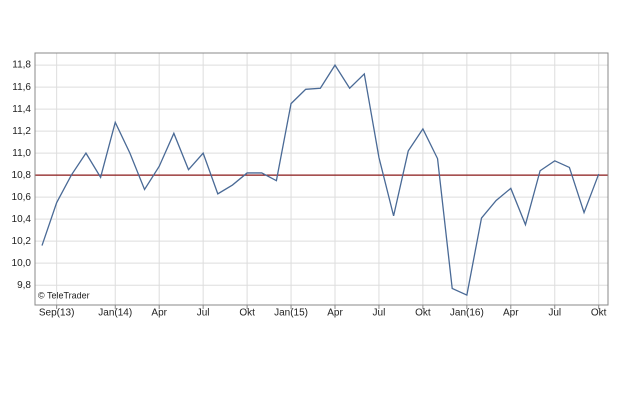  Describe the element at coordinates (22, 241) in the screenshot. I see `y-tick-label: 10,2` at that location.